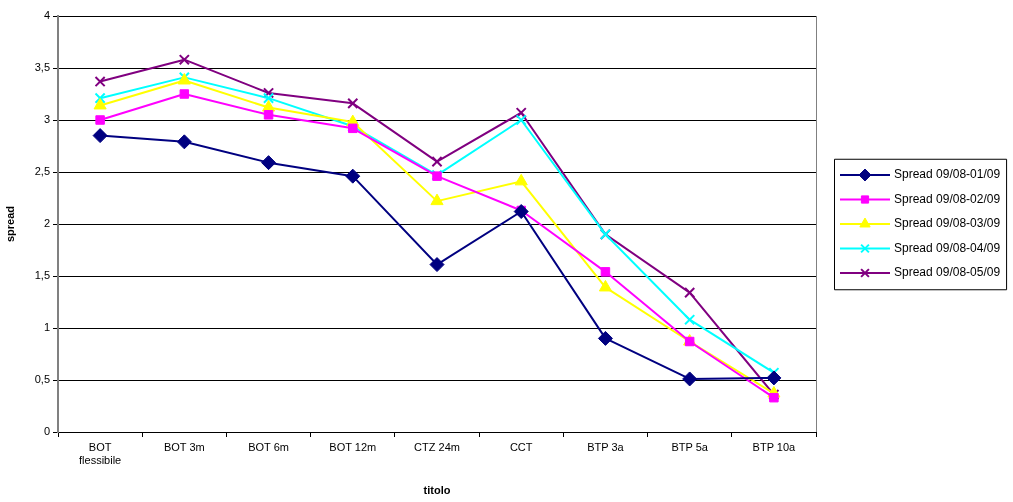  I want to click on legend-label: Spread 09/08-05/09, so click(947, 272).